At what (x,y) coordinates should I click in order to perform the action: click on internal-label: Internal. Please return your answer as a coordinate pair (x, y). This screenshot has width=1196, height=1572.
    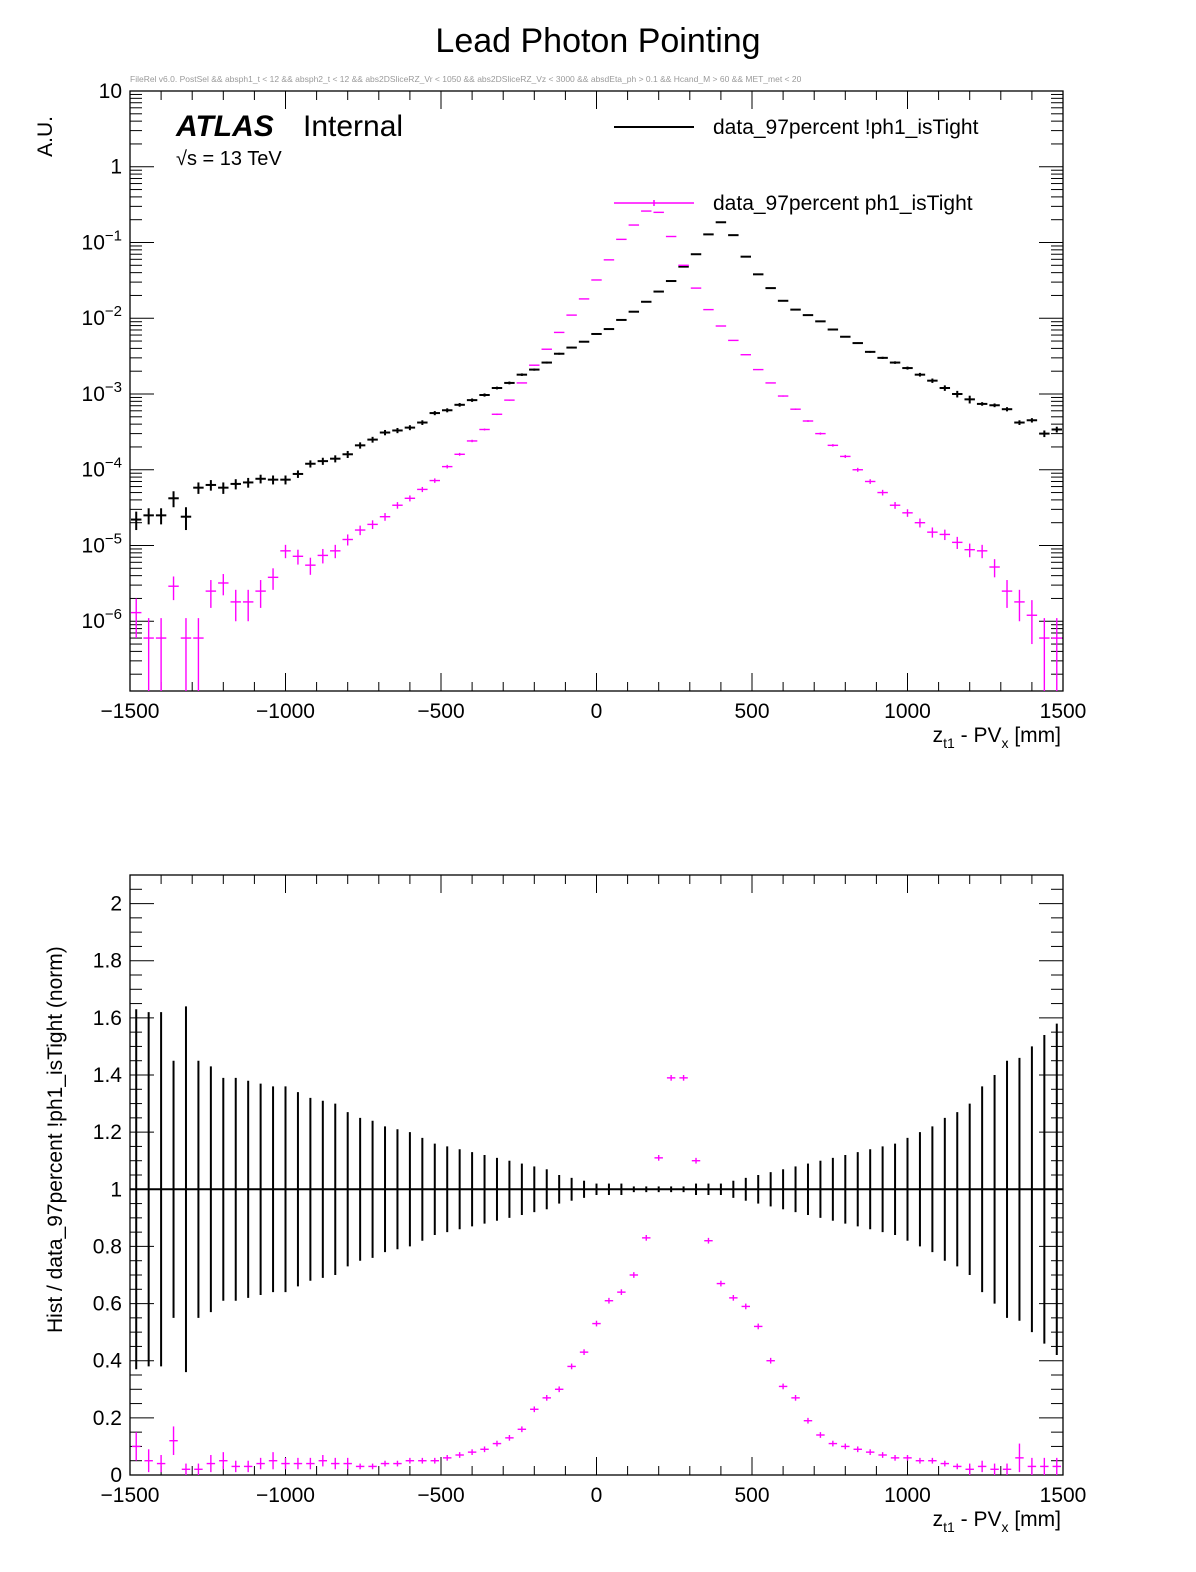
    Looking at the image, I should click on (353, 126).